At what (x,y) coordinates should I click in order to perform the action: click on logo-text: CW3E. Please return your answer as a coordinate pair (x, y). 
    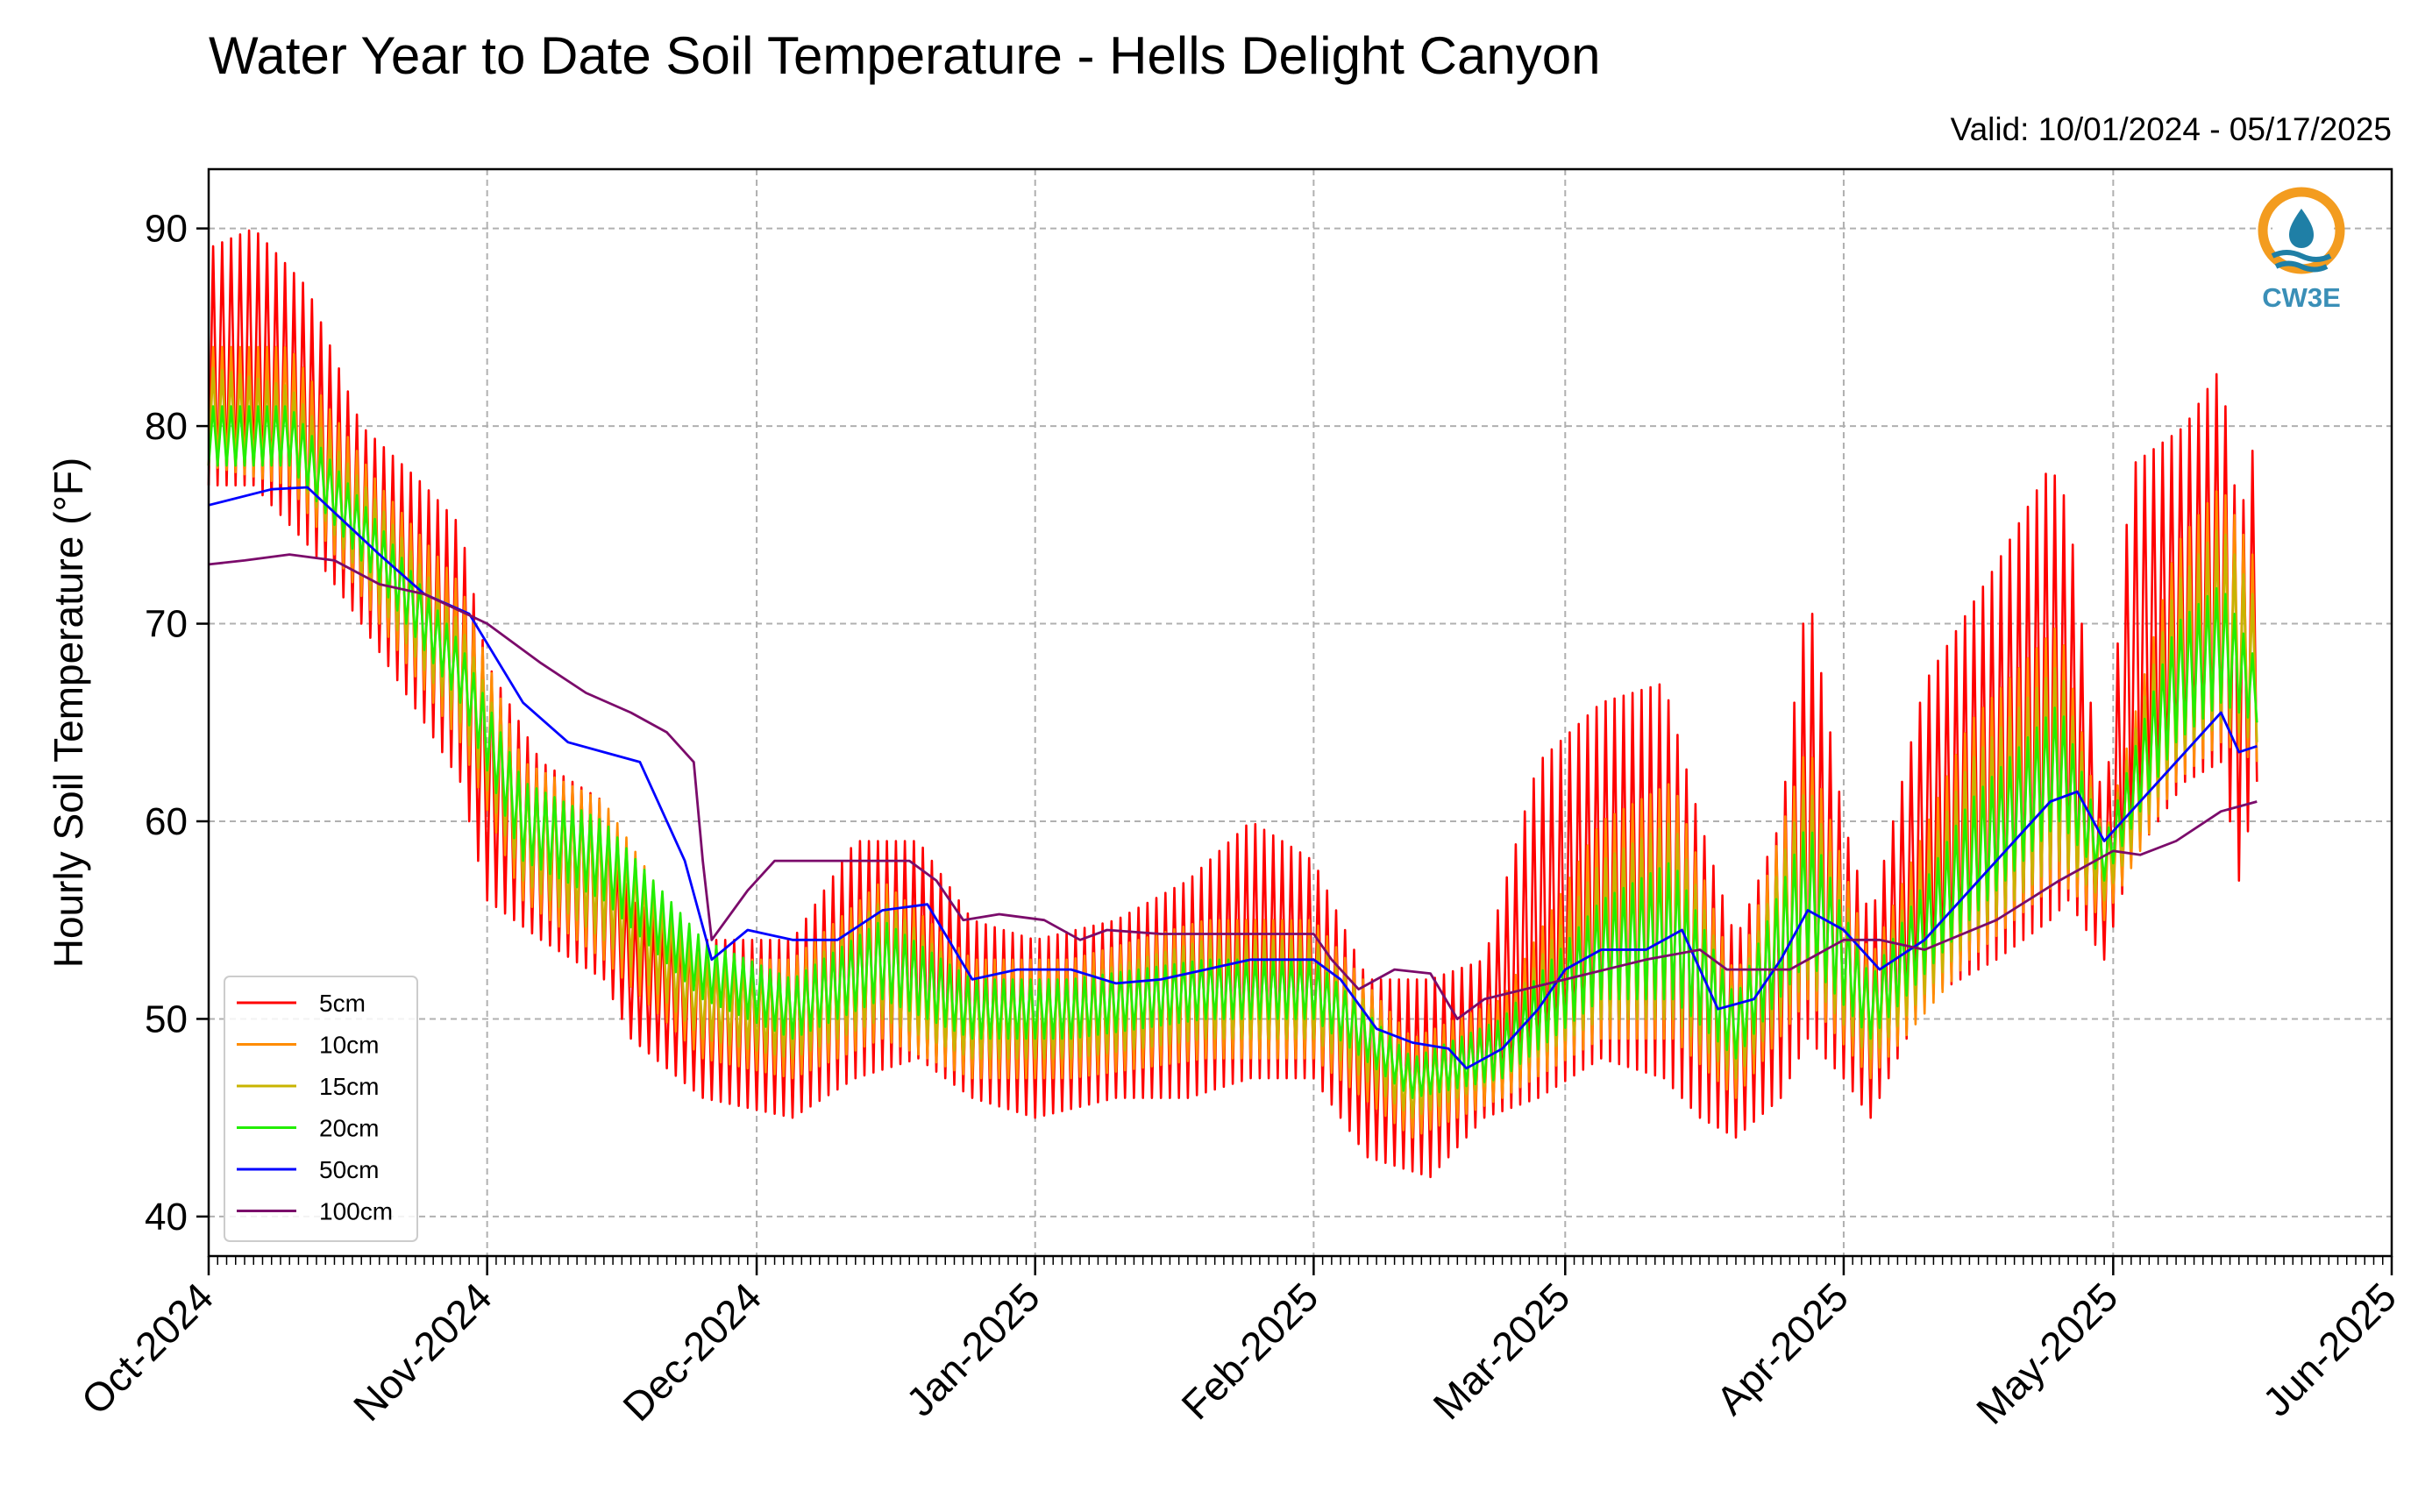
    Looking at the image, I should click on (2301, 297).